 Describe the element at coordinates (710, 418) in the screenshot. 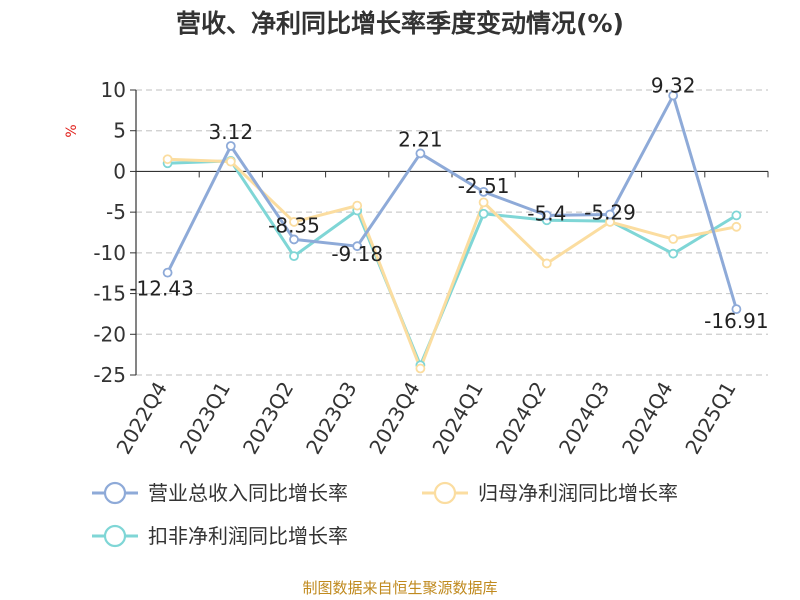

I see `x-tick-label: 2025Q1` at that location.